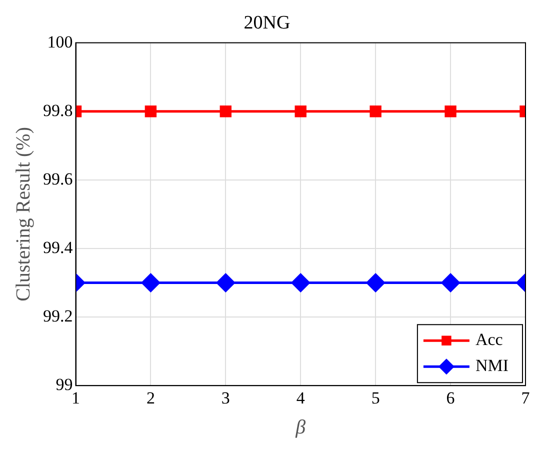  Describe the element at coordinates (375, 398) in the screenshot. I see `x-tick-label: 5` at that location.